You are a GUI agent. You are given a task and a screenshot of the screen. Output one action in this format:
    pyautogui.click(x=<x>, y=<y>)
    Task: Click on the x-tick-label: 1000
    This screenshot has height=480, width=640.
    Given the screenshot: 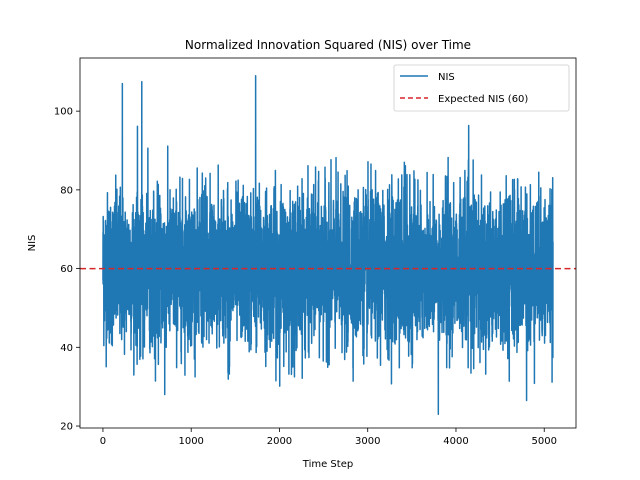 What is the action you would take?
    pyautogui.click(x=190, y=441)
    